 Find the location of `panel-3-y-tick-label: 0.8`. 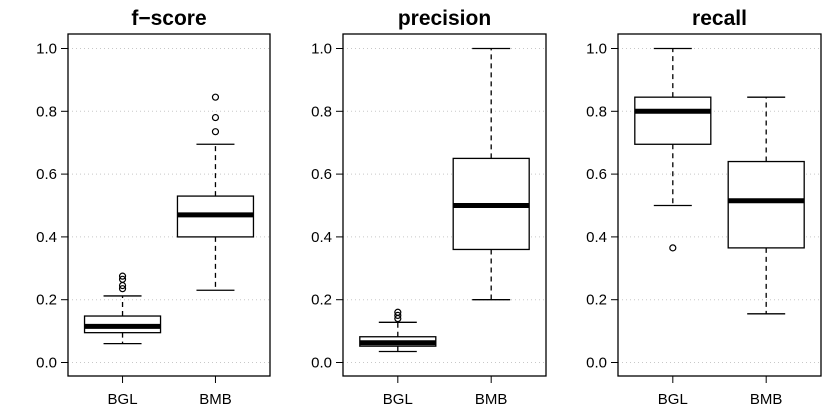

panel-3-y-tick-label: 0.8 is located at coordinates (596, 111).